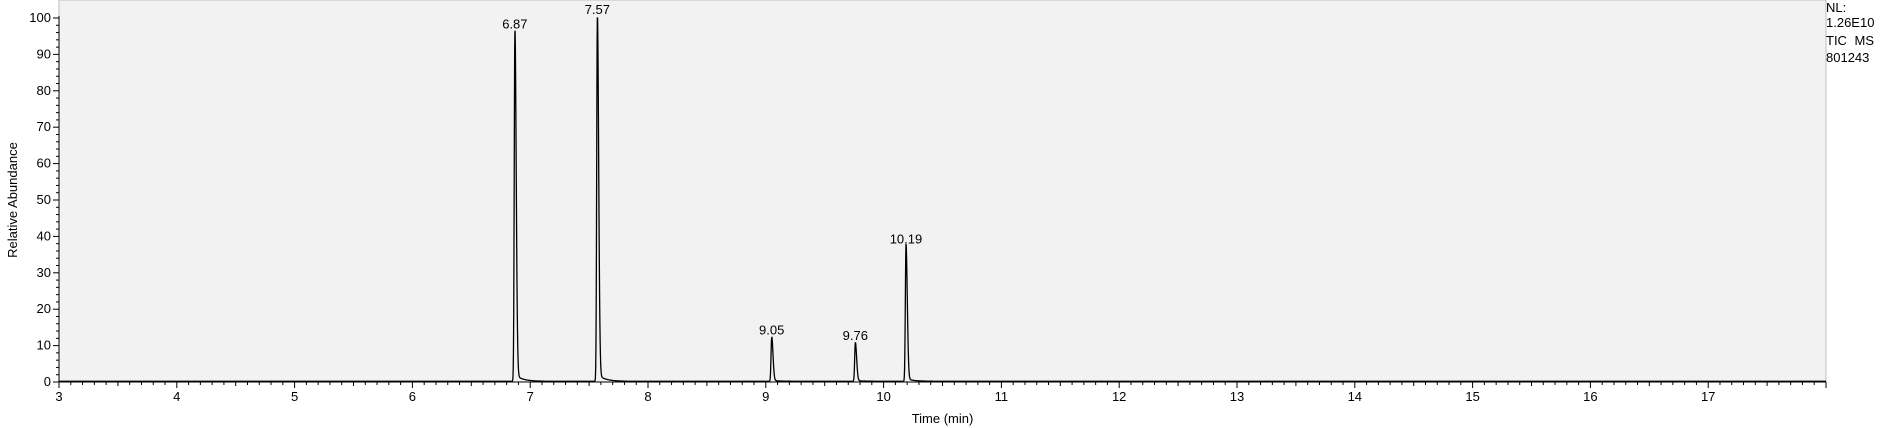 The width and height of the screenshot is (1883, 428). Describe the element at coordinates (412, 396) in the screenshot. I see `x-tick-label: 6` at that location.